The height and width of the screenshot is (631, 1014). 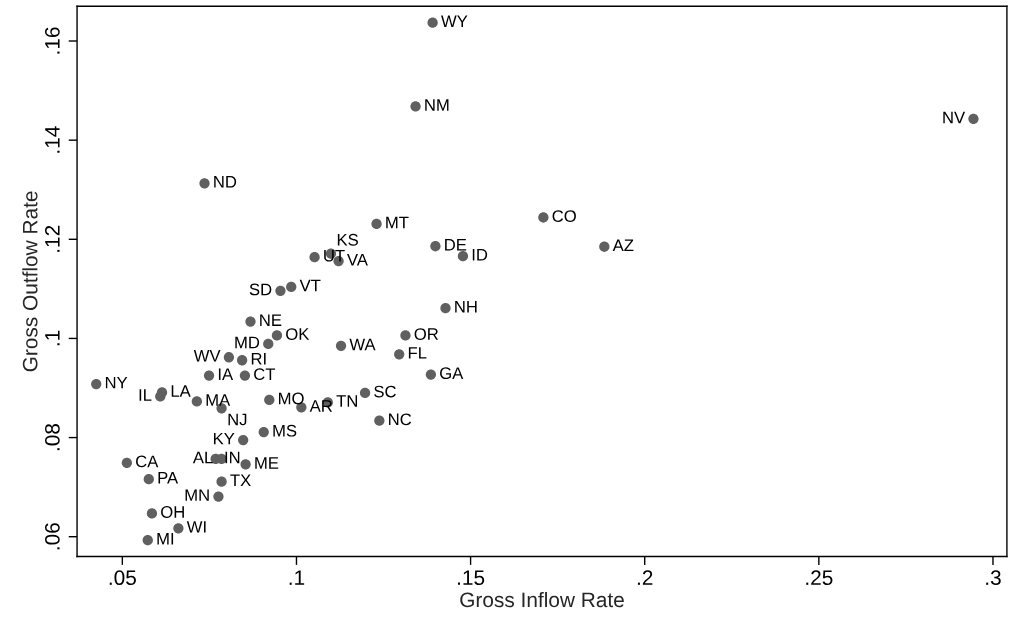 I want to click on annotation: OR, so click(x=426, y=334).